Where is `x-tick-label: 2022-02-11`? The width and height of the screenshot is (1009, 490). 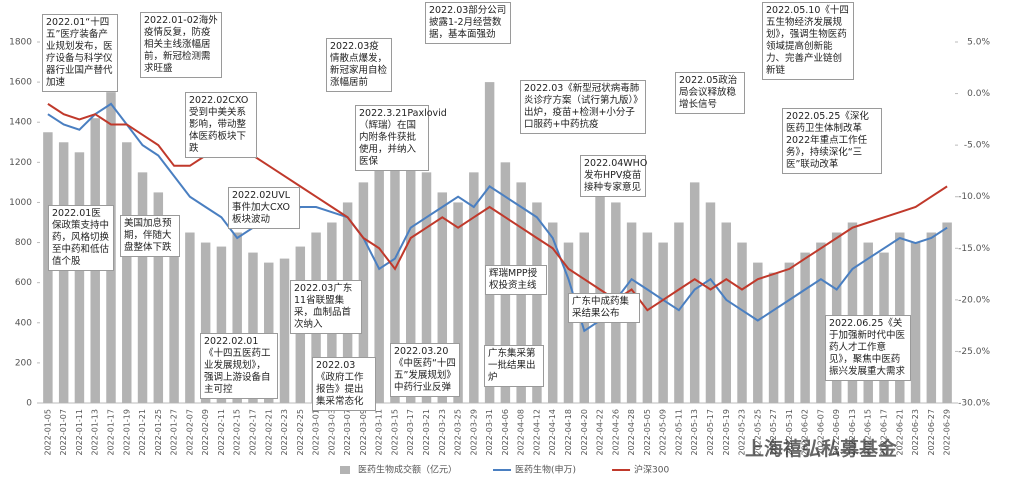 x-tick-label: 2022-02-11 is located at coordinates (221, 432).